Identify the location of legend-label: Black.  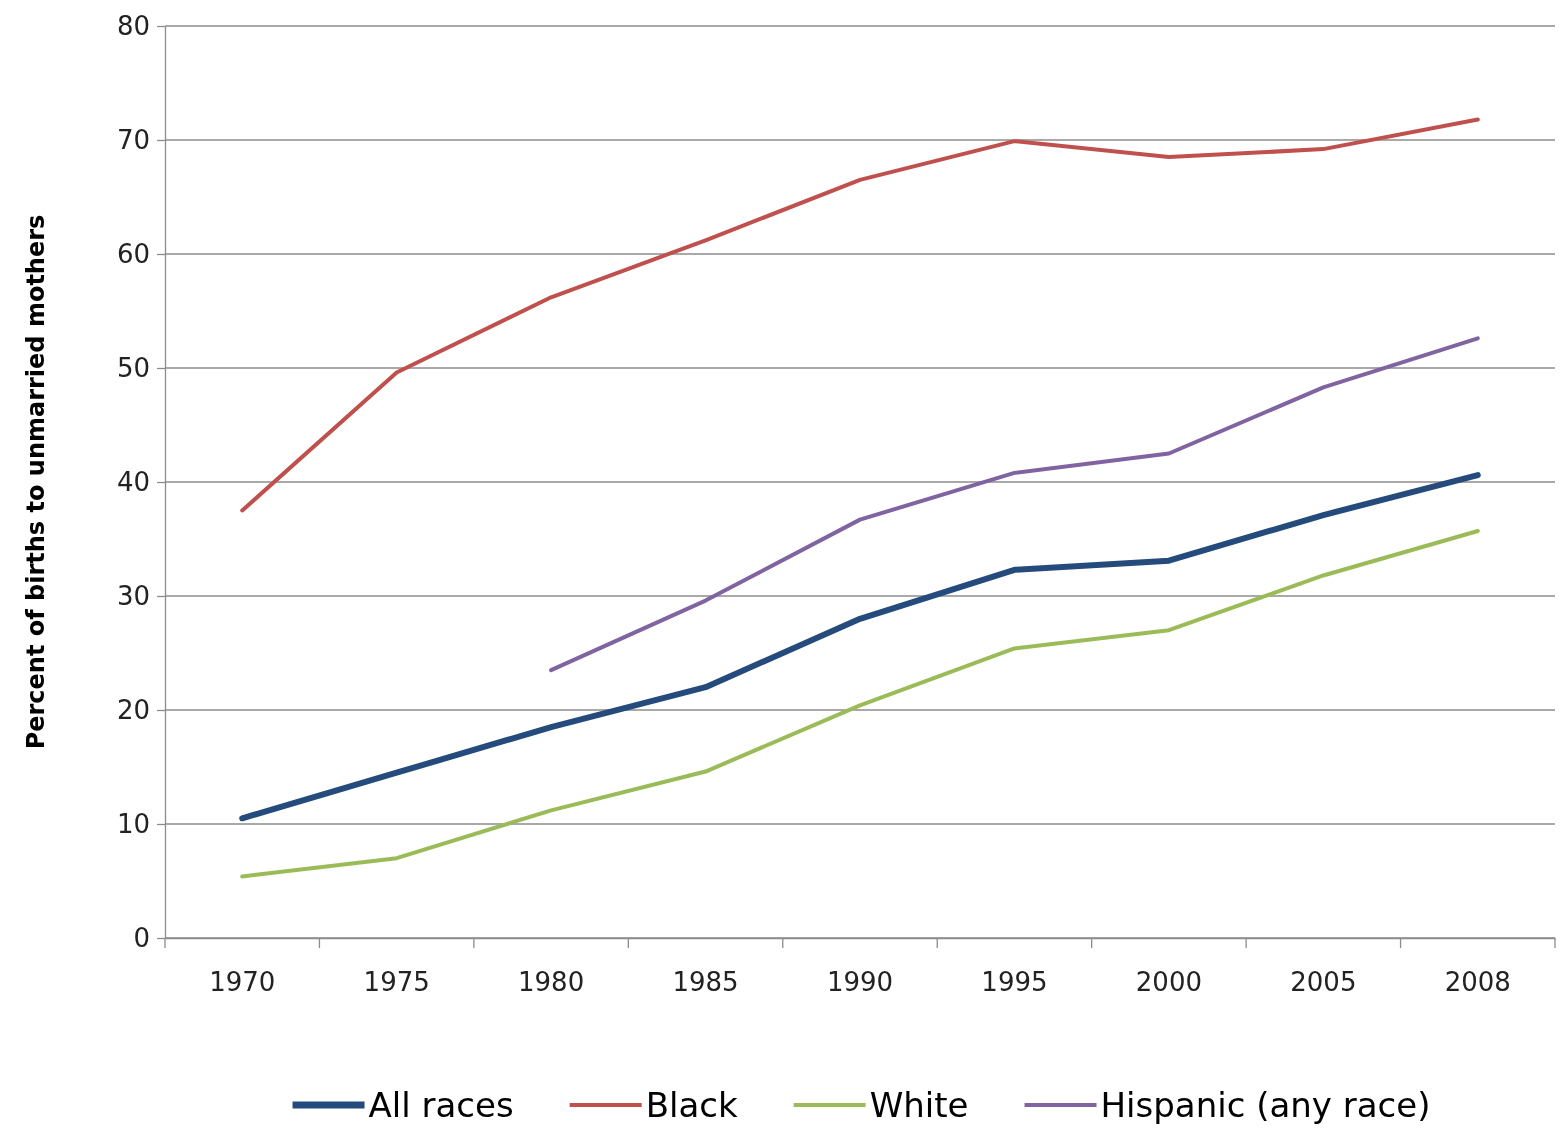
(691, 1105).